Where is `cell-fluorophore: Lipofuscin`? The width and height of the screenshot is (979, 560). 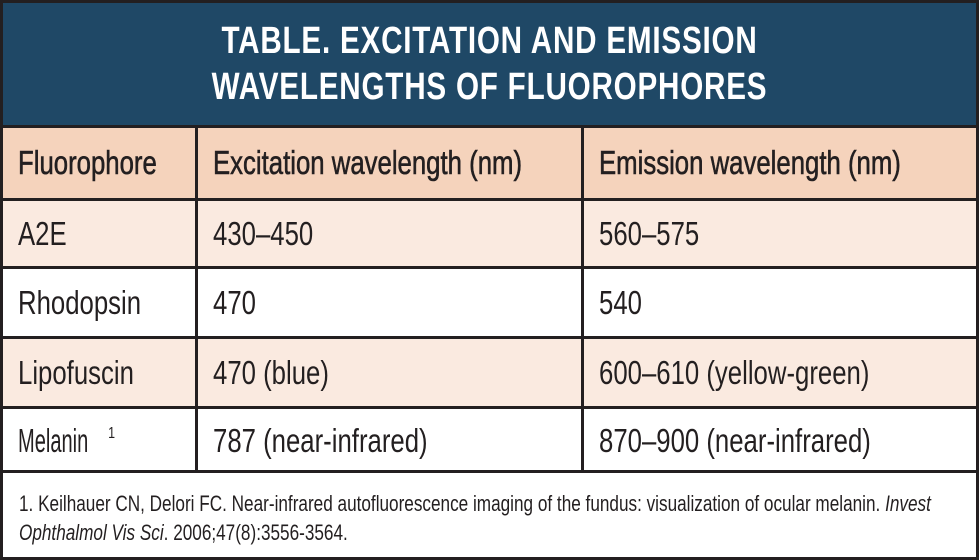 cell-fluorophore: Lipofuscin is located at coordinates (76, 372).